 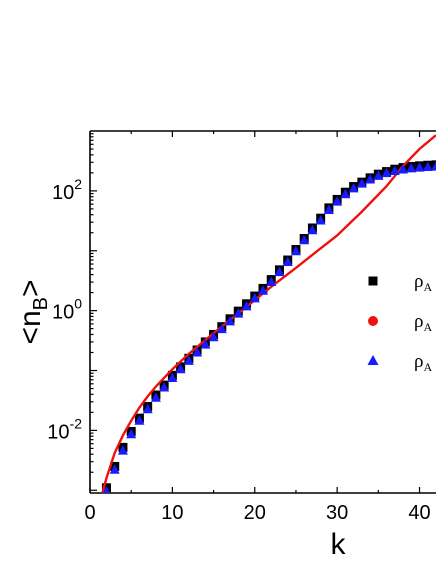 What do you see at coordinates (399, 322) in the screenshot?
I see `legend: ρA ρA ρA` at bounding box center [399, 322].